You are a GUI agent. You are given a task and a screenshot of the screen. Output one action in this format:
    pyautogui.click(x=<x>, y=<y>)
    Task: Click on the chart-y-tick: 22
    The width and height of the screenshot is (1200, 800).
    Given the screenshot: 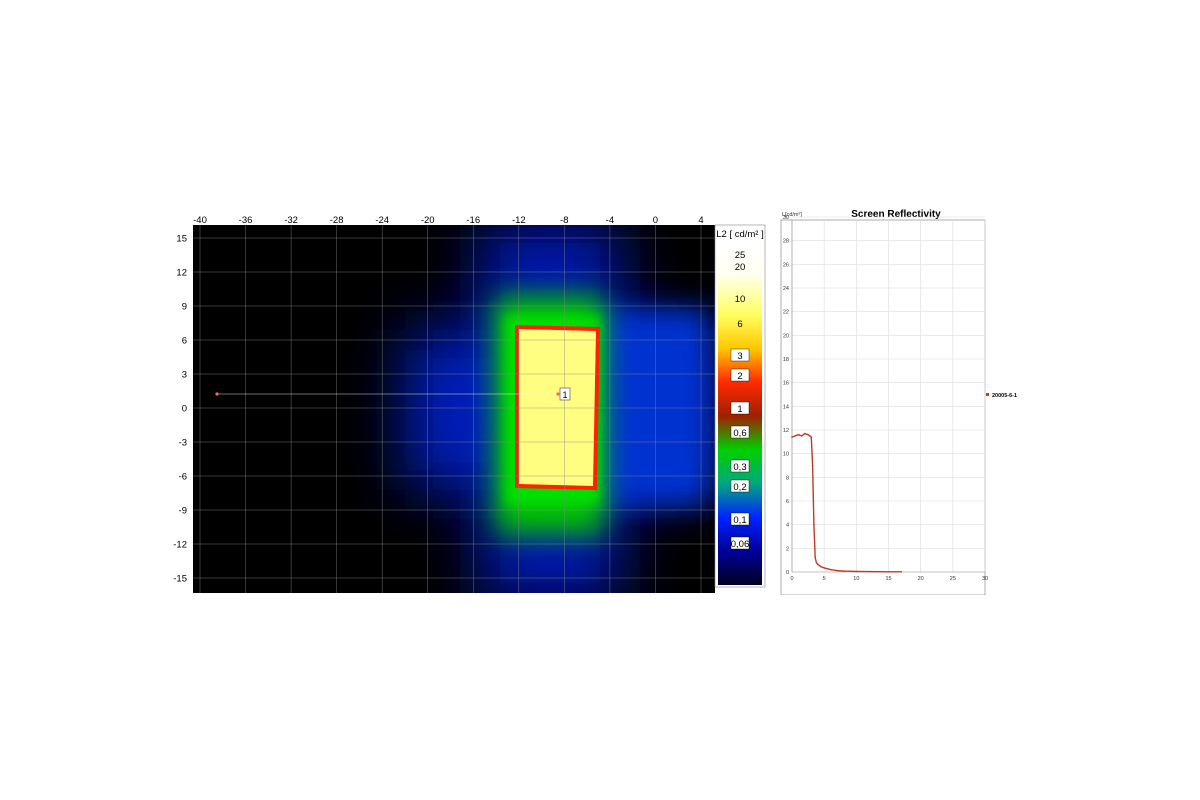 What is the action you would take?
    pyautogui.click(x=786, y=313)
    